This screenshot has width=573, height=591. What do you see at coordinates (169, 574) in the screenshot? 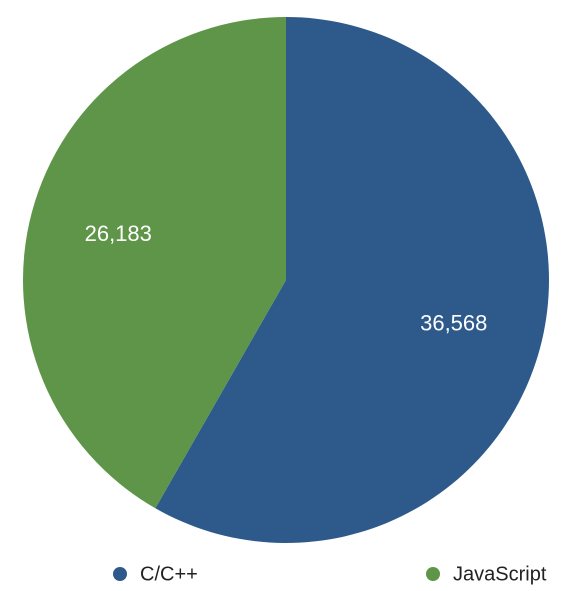
I see `legend-label: C/C++` at bounding box center [169, 574].